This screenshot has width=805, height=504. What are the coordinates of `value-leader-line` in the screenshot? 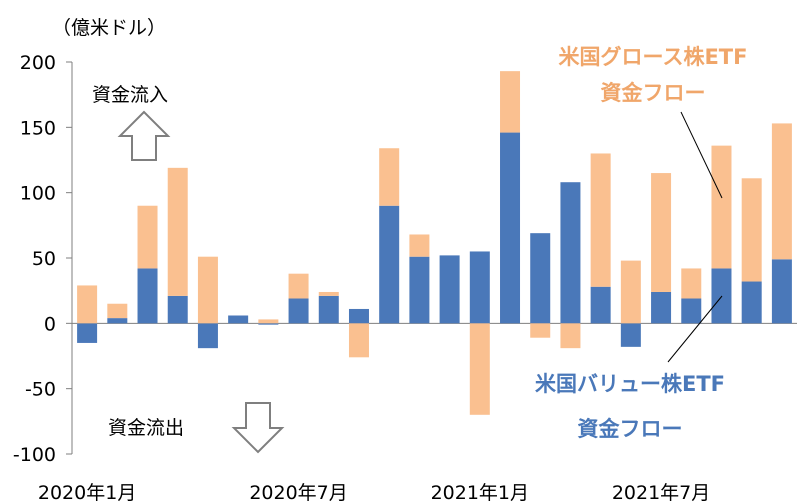 It's located at (695, 329).